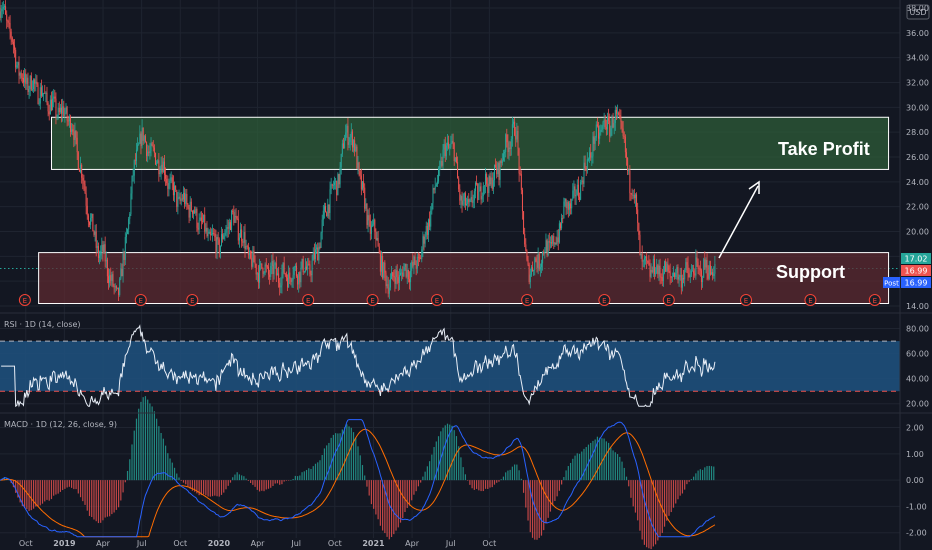 This screenshot has width=932, height=550. I want to click on currency-badge: USD, so click(918, 12).